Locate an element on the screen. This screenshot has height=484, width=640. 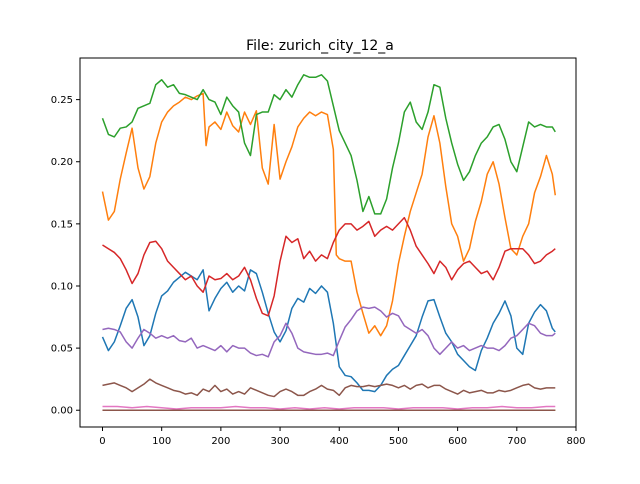
x-axis: 0 100 200 300 400 500 600 700 800 is located at coordinates (342, 437).